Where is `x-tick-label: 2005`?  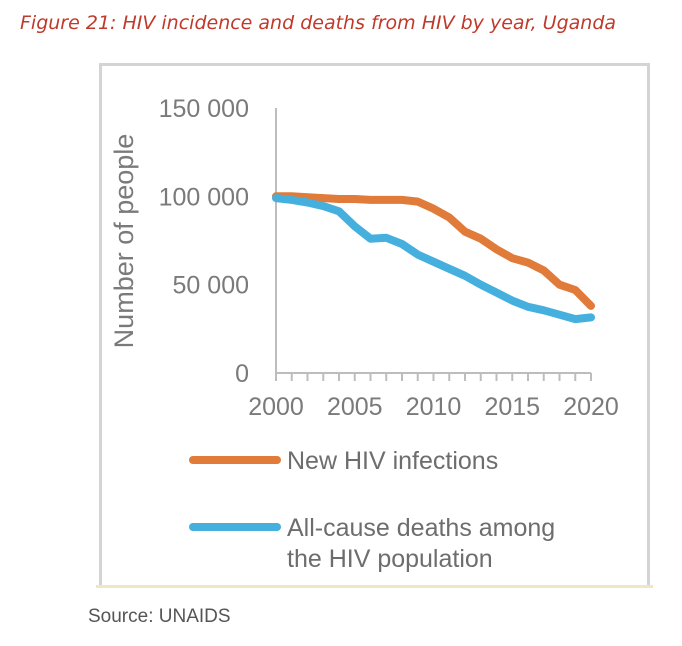
x-tick-label: 2005 is located at coordinates (355, 407).